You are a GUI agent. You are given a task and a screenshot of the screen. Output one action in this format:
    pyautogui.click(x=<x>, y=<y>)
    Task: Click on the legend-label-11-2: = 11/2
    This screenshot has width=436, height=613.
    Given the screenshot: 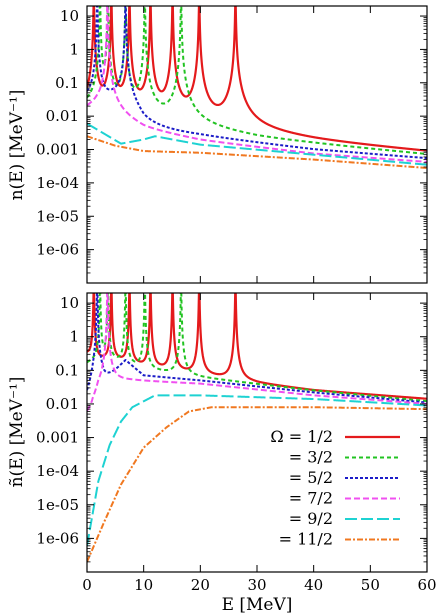 What is the action you would take?
    pyautogui.click(x=306, y=539)
    